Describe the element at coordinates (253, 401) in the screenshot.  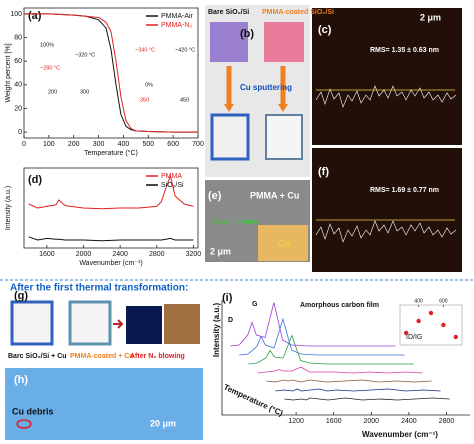
I see `z-axis-label: Temperature (°C)` at that location.